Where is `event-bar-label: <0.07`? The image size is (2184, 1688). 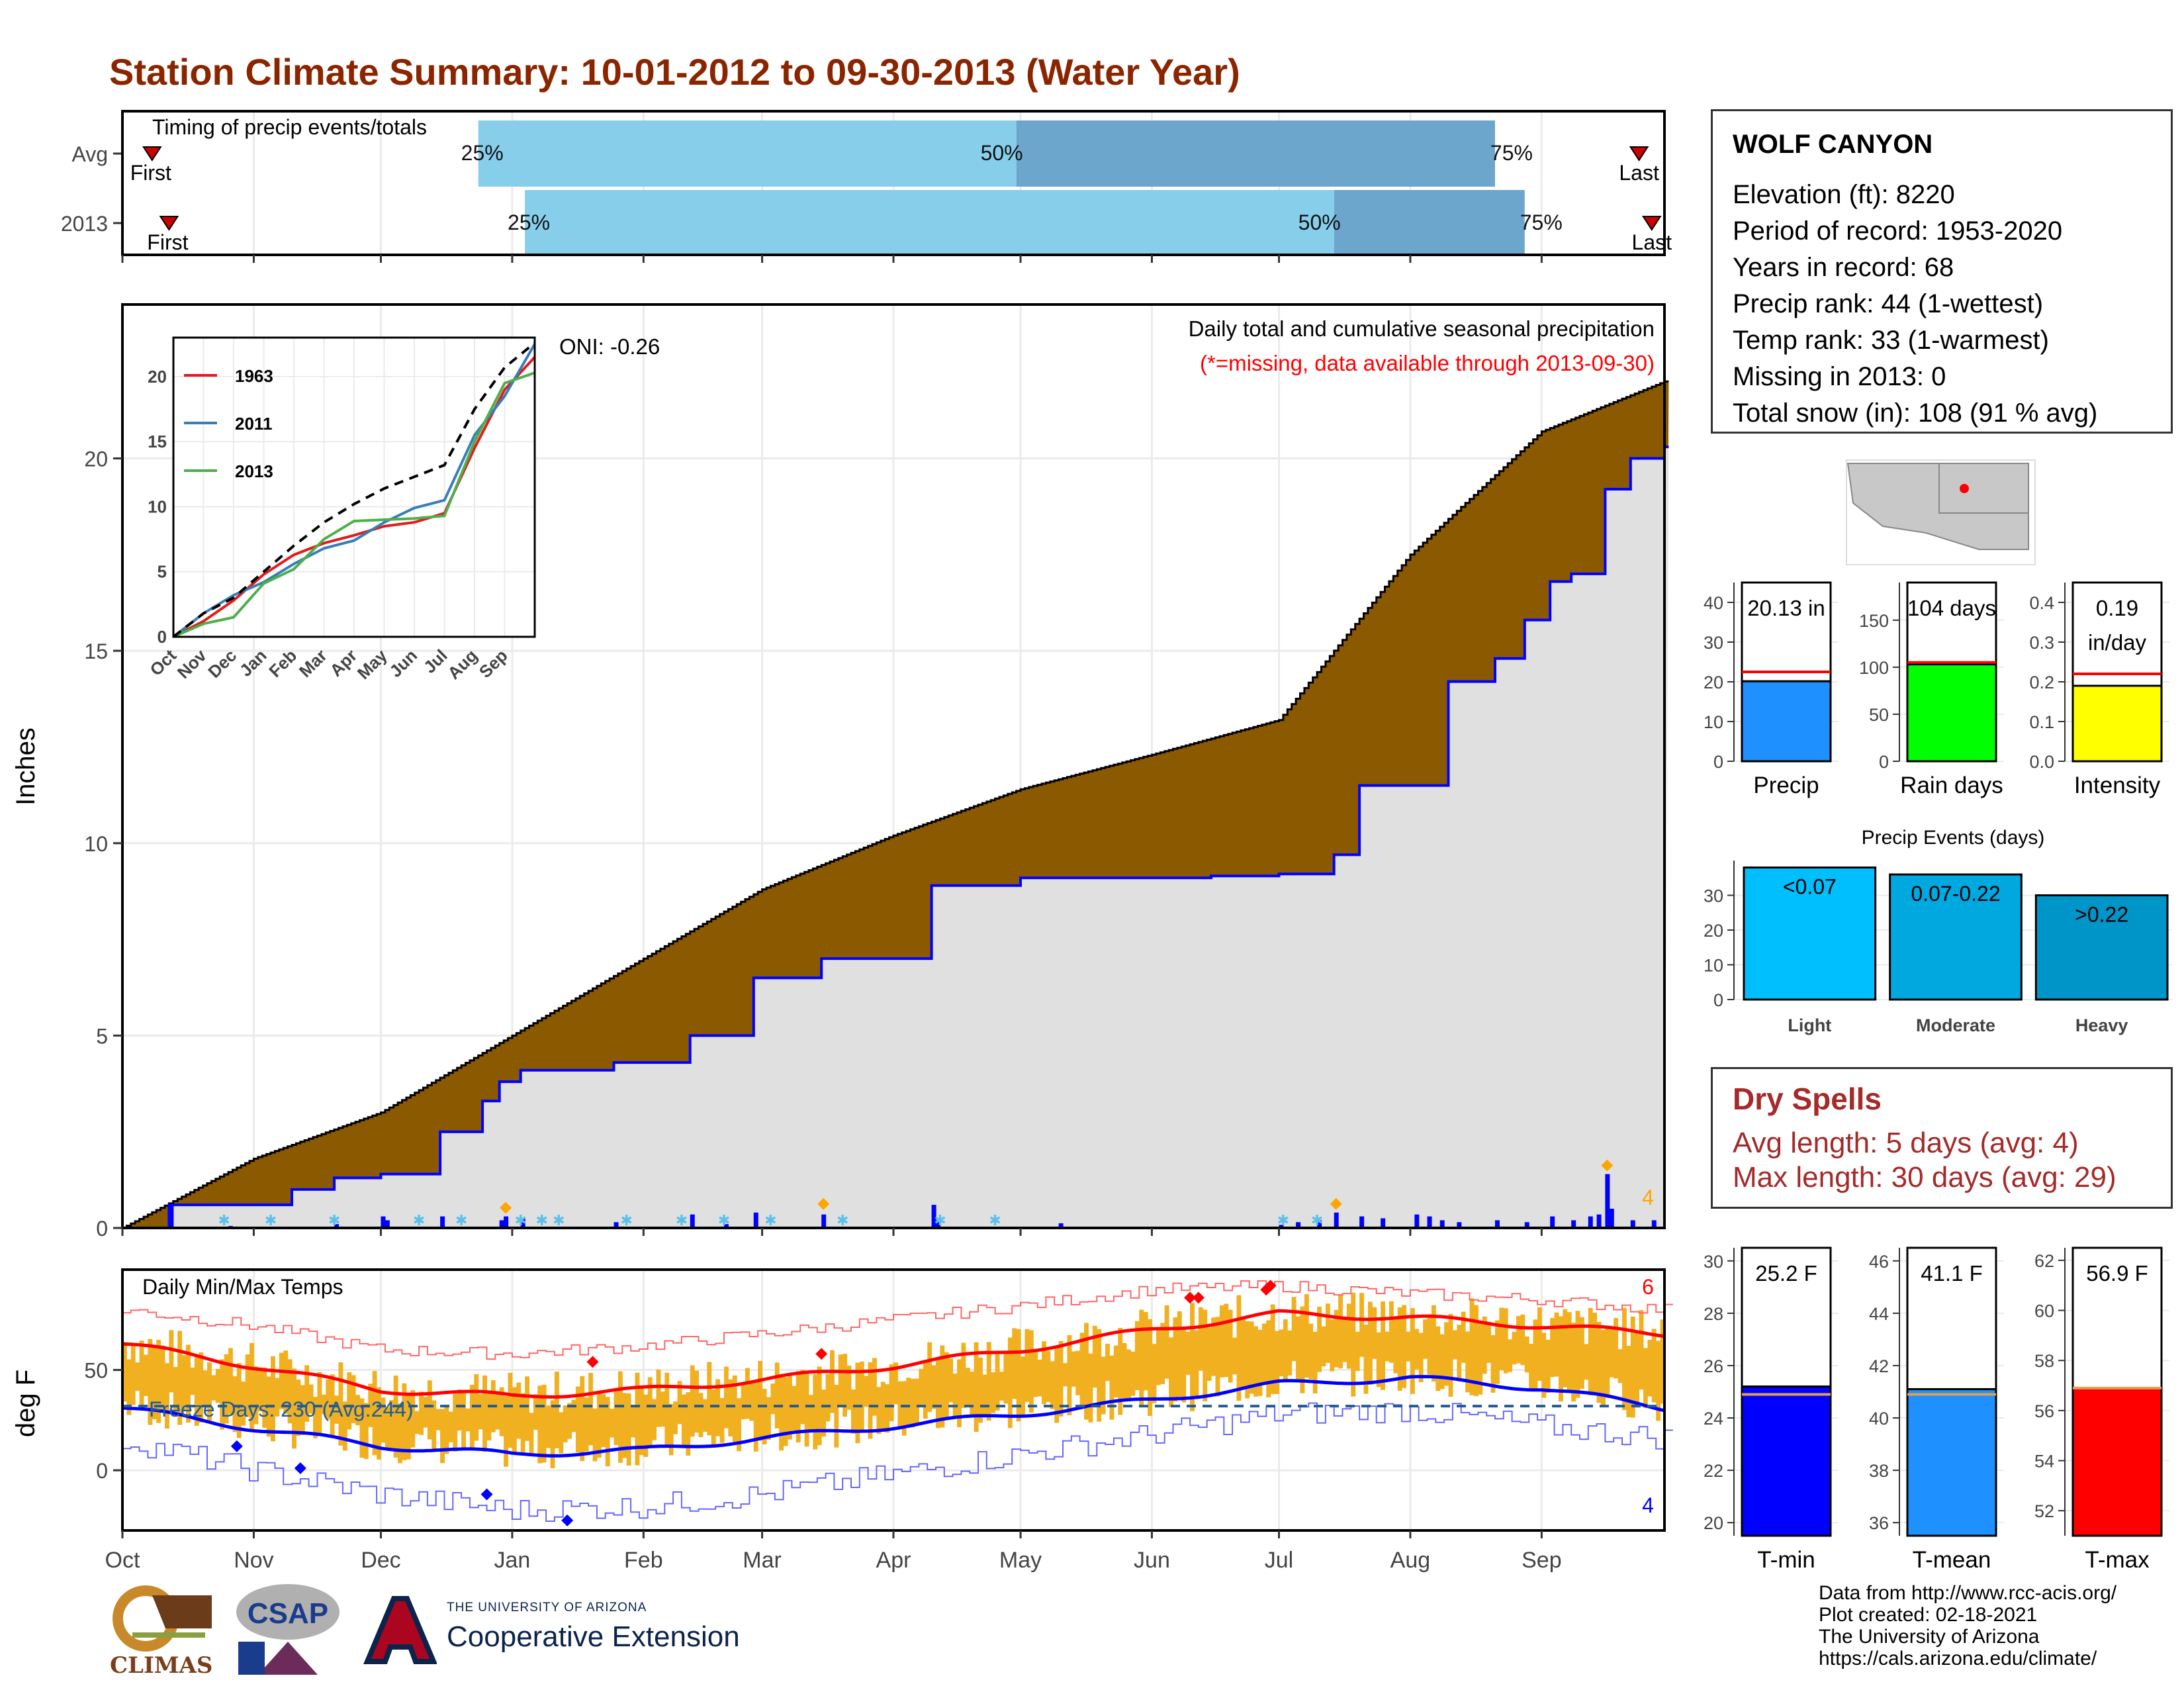
event-bar-label: <0.07 is located at coordinates (1810, 887).